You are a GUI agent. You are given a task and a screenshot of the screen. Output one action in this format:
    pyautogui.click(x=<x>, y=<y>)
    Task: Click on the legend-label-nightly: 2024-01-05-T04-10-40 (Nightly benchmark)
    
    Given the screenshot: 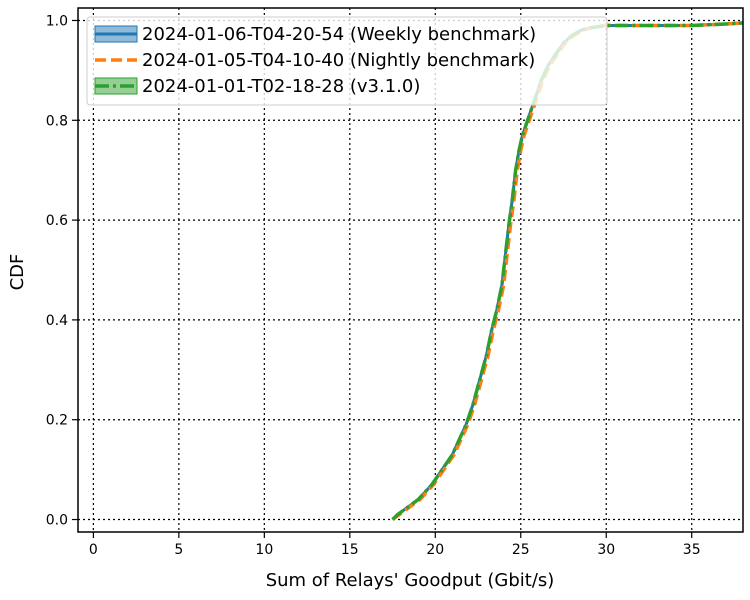 What is the action you would take?
    pyautogui.click(x=338, y=60)
    